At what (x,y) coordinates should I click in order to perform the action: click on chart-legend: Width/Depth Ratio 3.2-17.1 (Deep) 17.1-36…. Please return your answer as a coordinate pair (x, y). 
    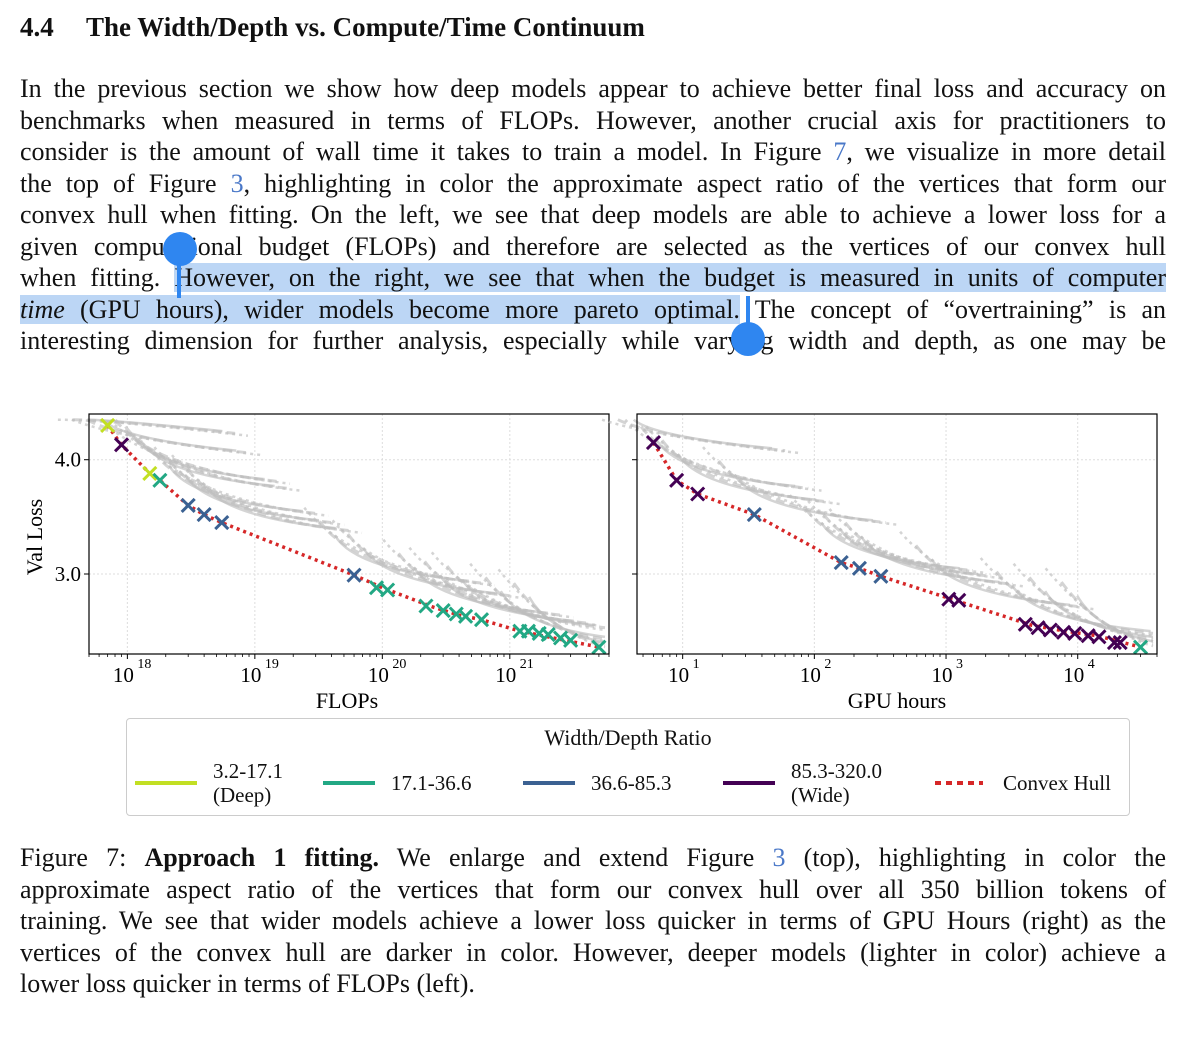
    Looking at the image, I should click on (628, 767).